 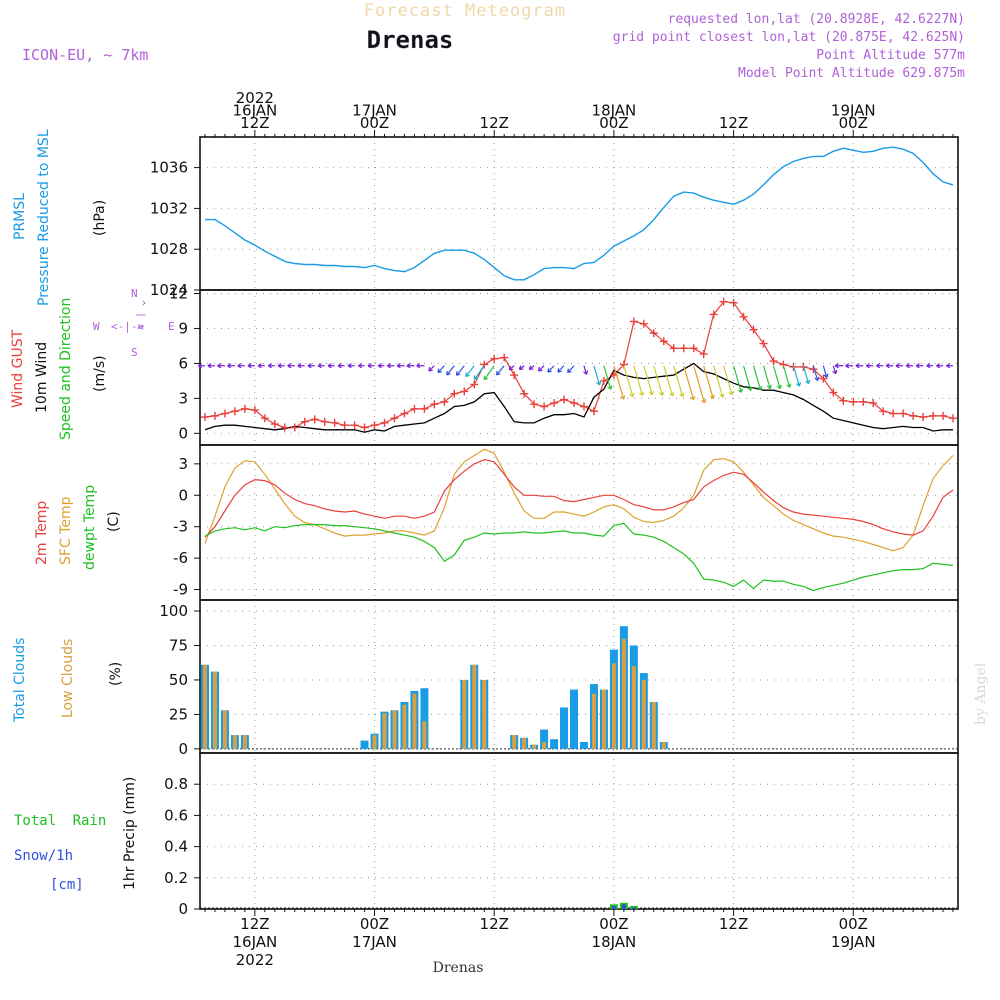 I want to click on bottom-time-label-0-2: 2022, so click(x=255, y=960).